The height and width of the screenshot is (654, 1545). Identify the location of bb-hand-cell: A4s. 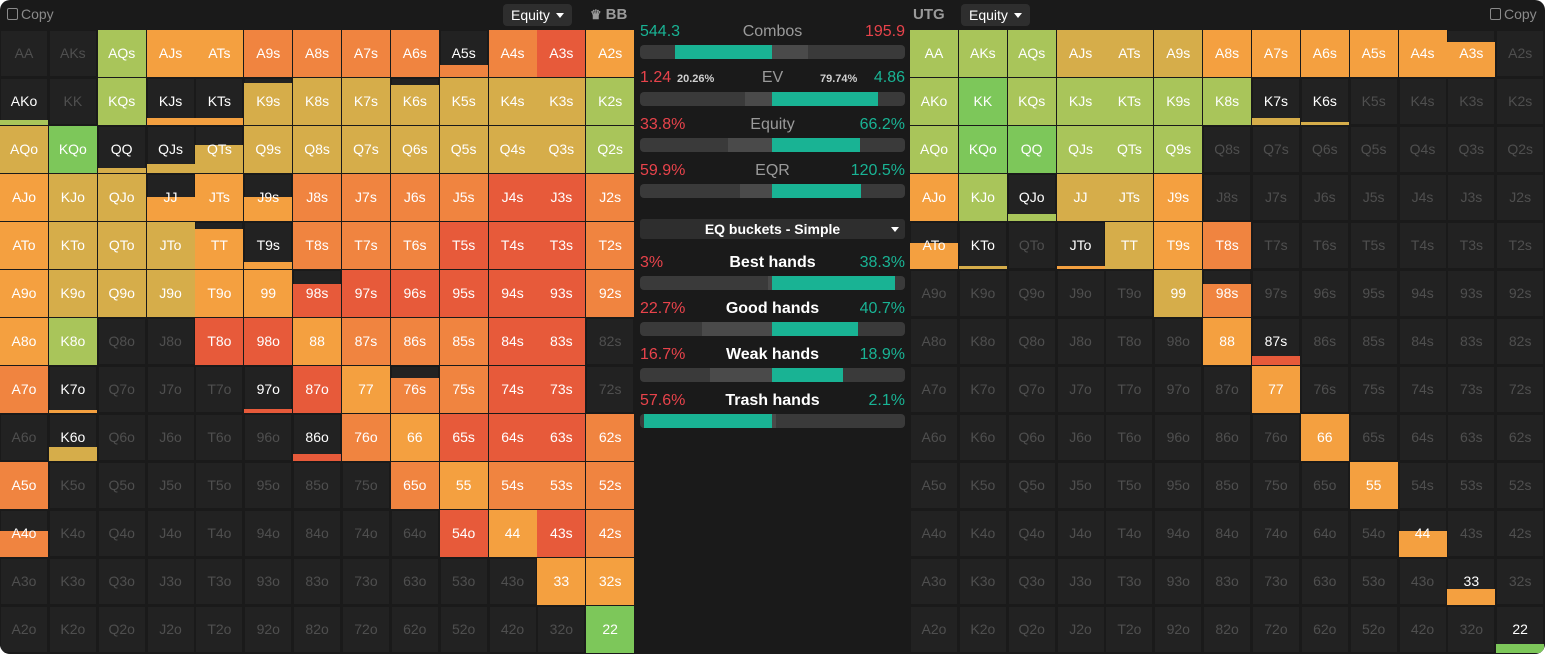
(512, 53).